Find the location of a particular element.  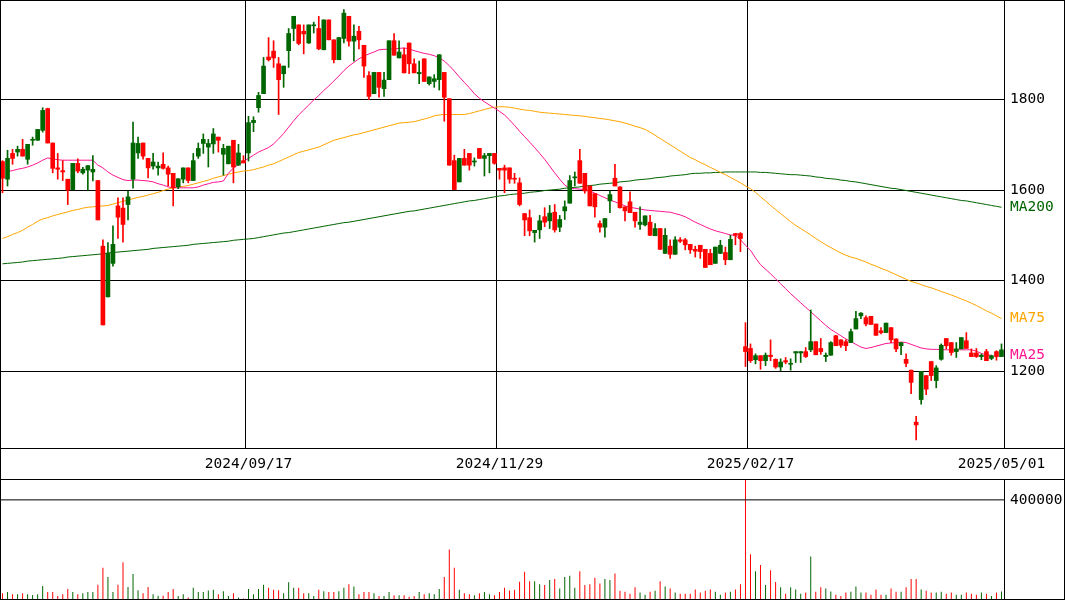

x-tick-label: 2025/02/17 is located at coordinates (750, 463).